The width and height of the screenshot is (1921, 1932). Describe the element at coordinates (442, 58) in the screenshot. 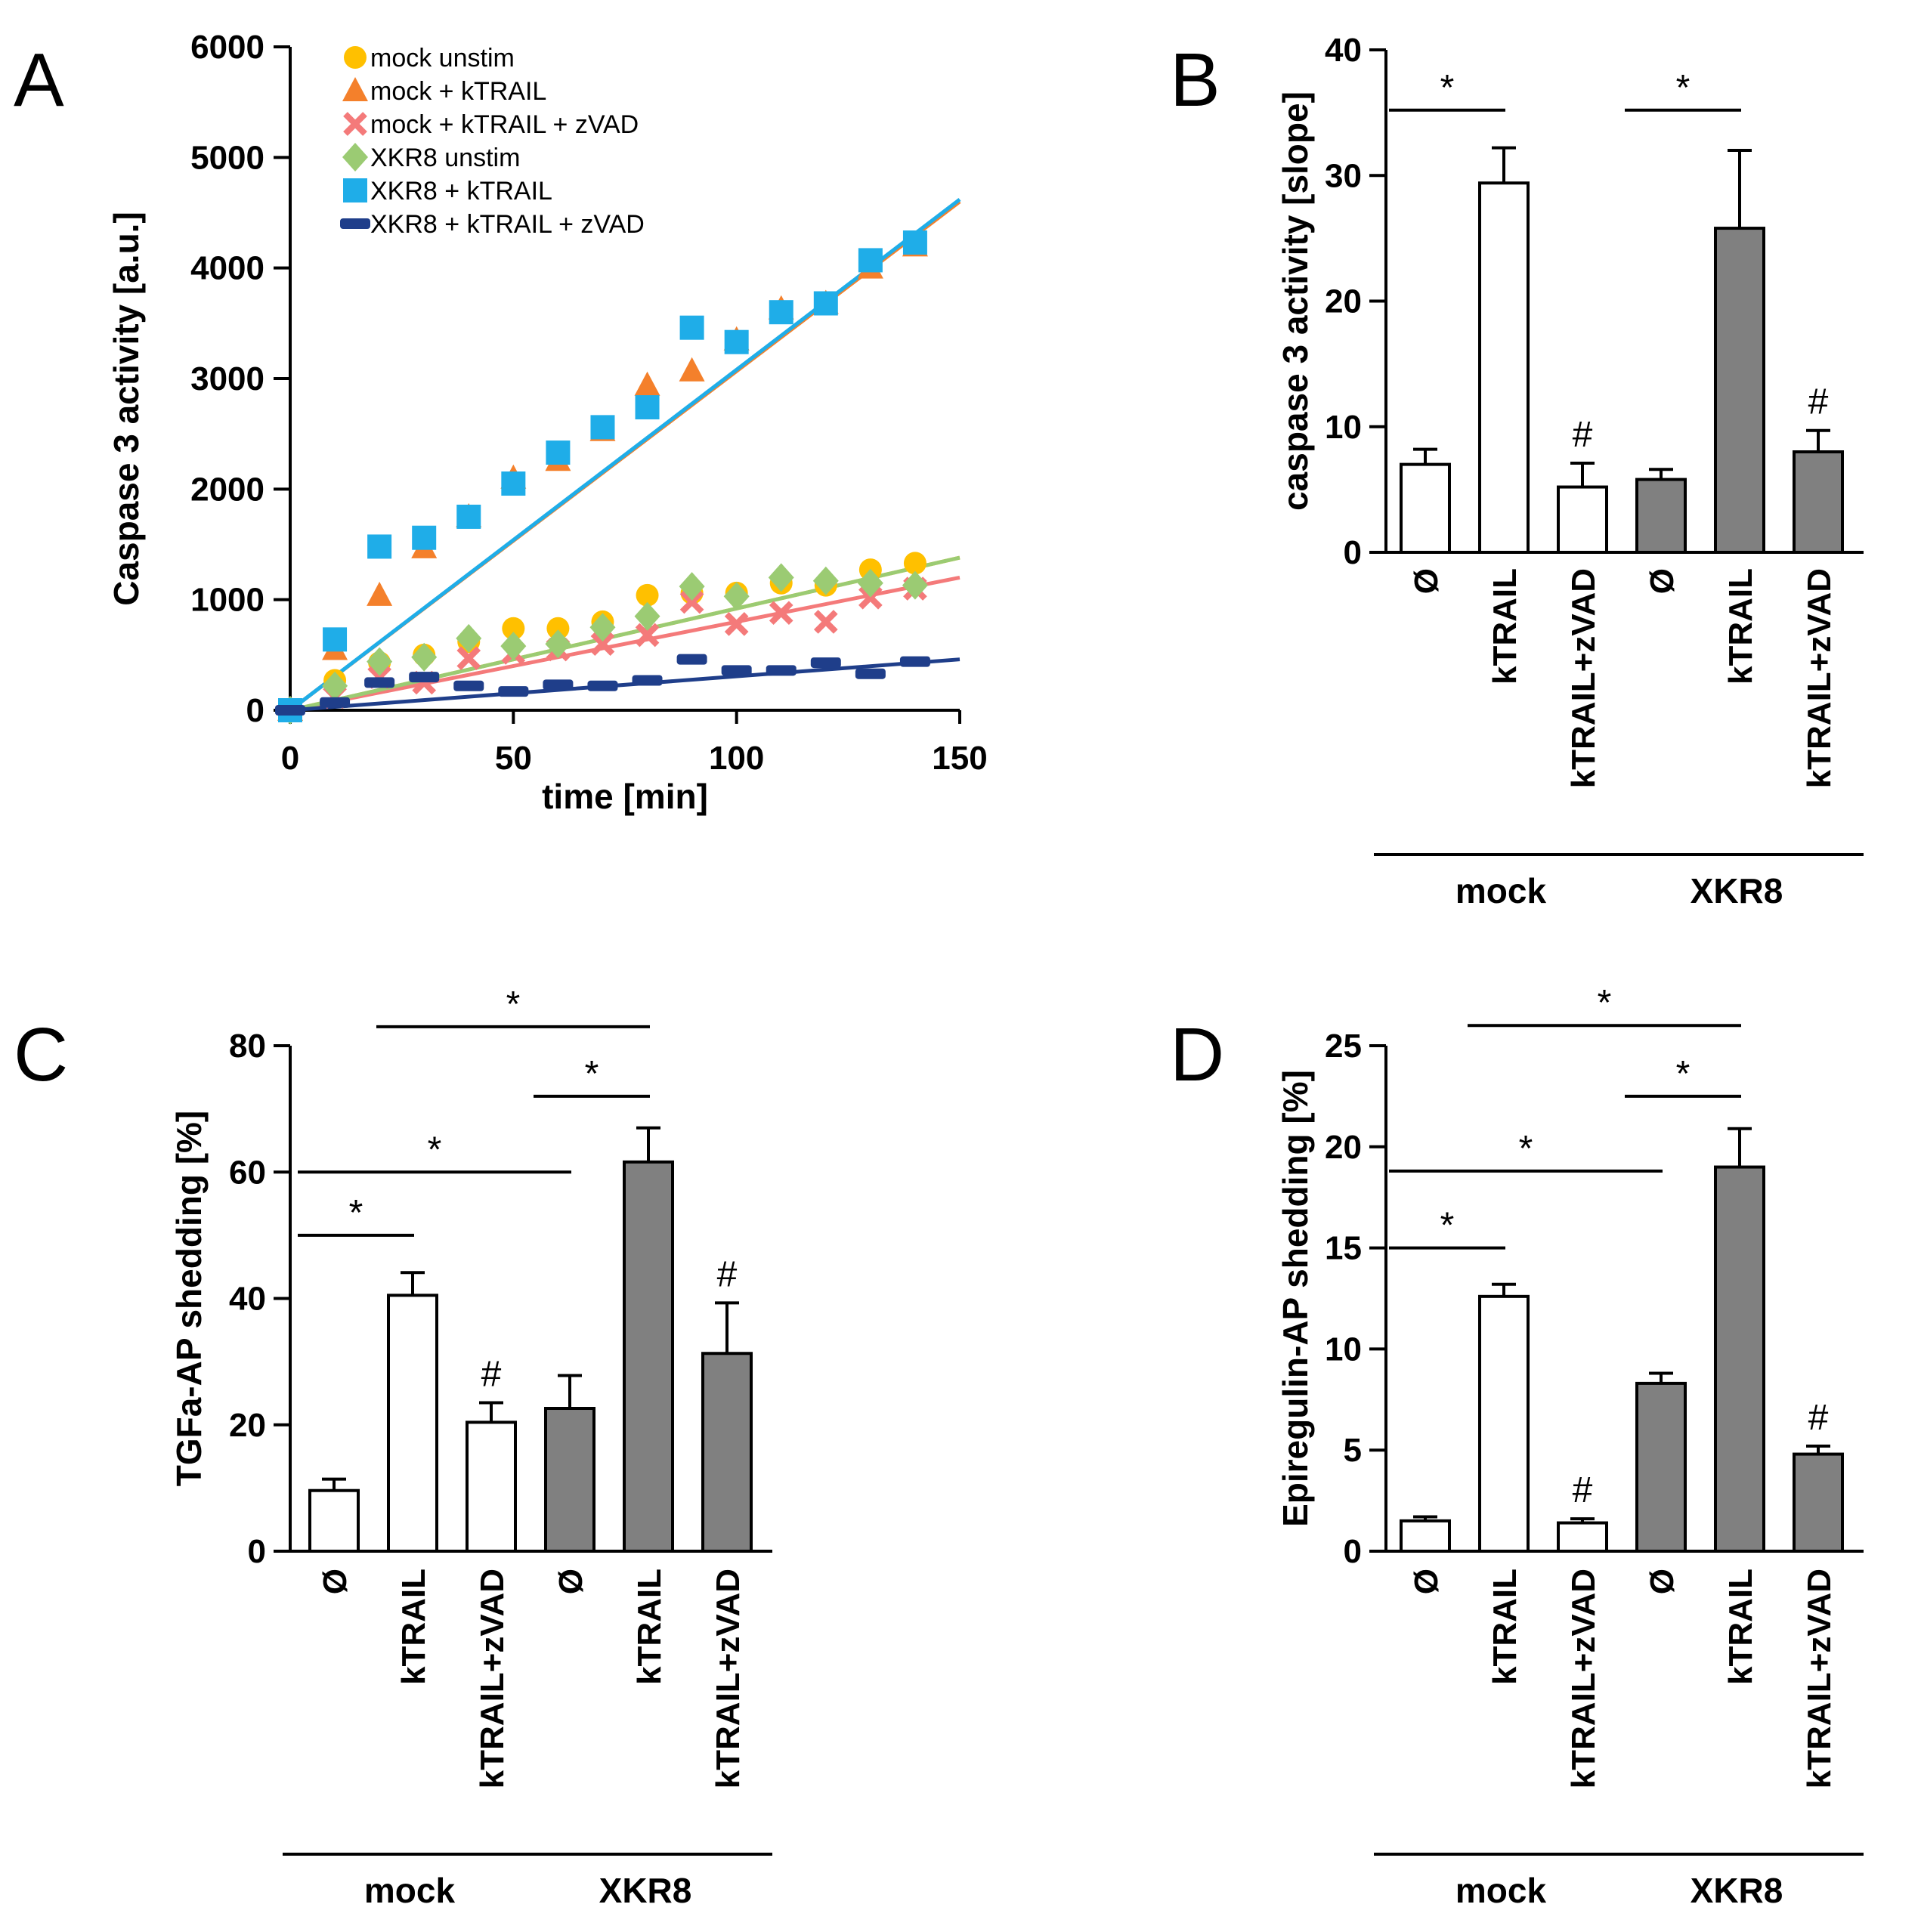

I see `legend-entry: mock unstim` at that location.